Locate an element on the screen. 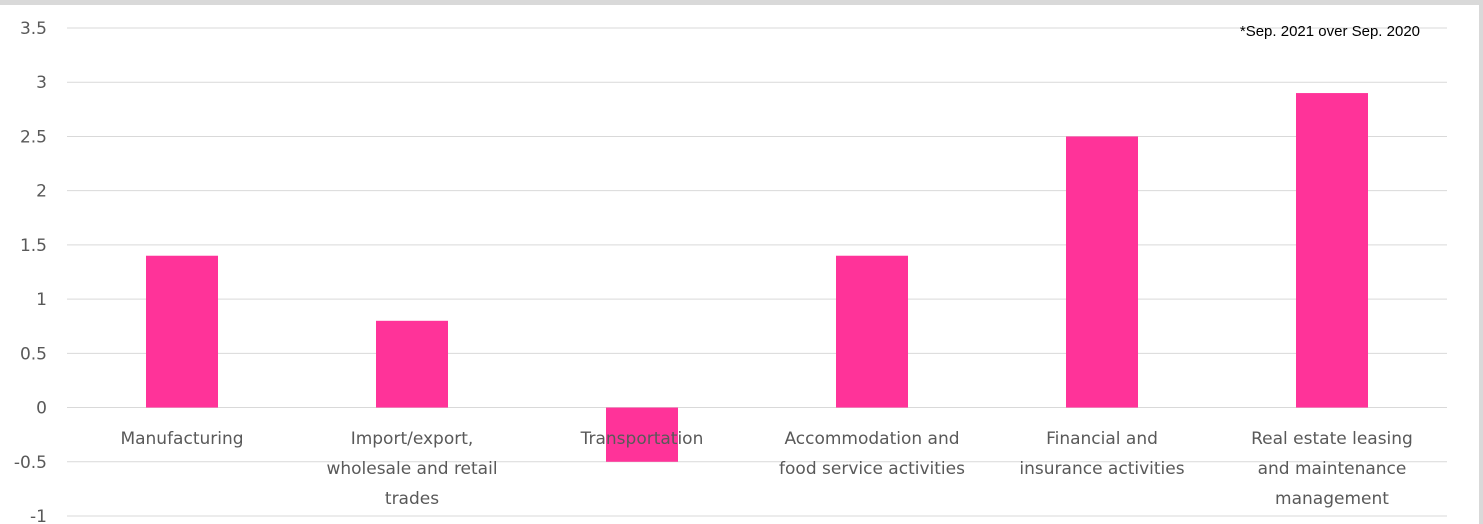 The height and width of the screenshot is (524, 1483). x-category-label: wholesale and retail is located at coordinates (411, 469).